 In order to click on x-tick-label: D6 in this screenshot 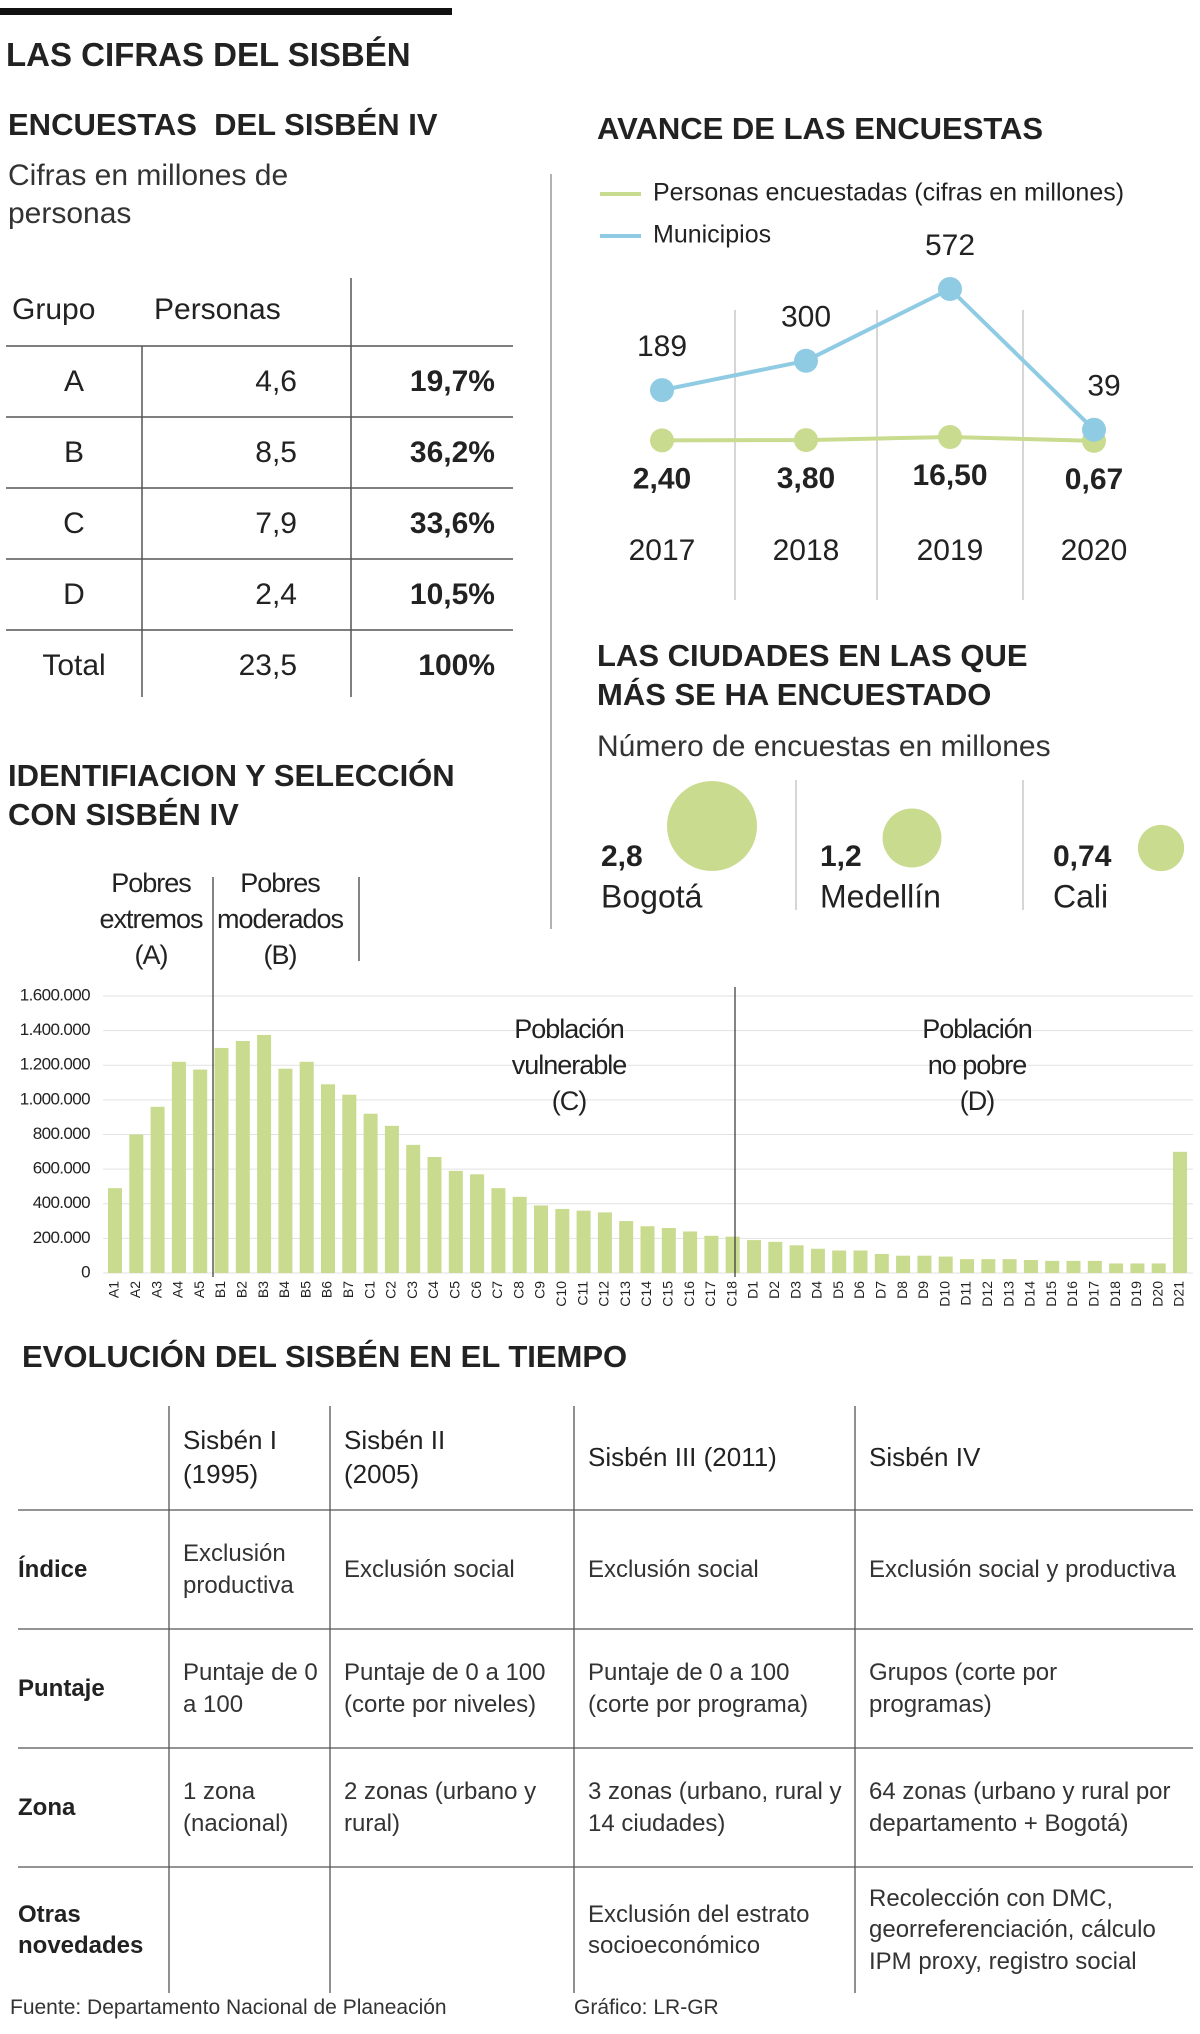, I will do `click(859, 1290)`.